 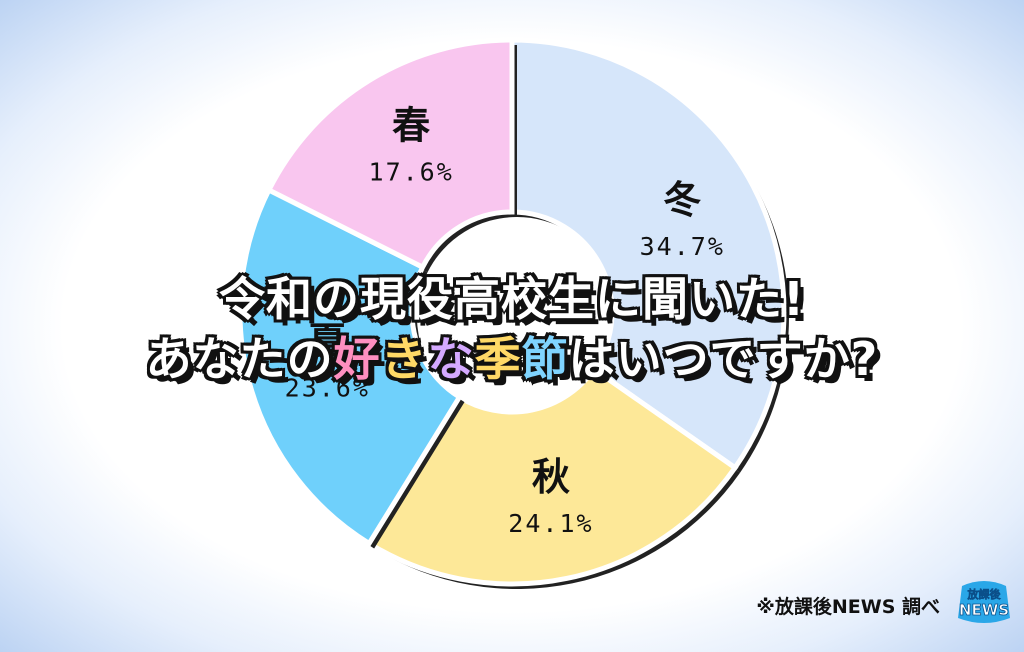 I want to click on value-label-winter: 34.7%, so click(x=682, y=246).